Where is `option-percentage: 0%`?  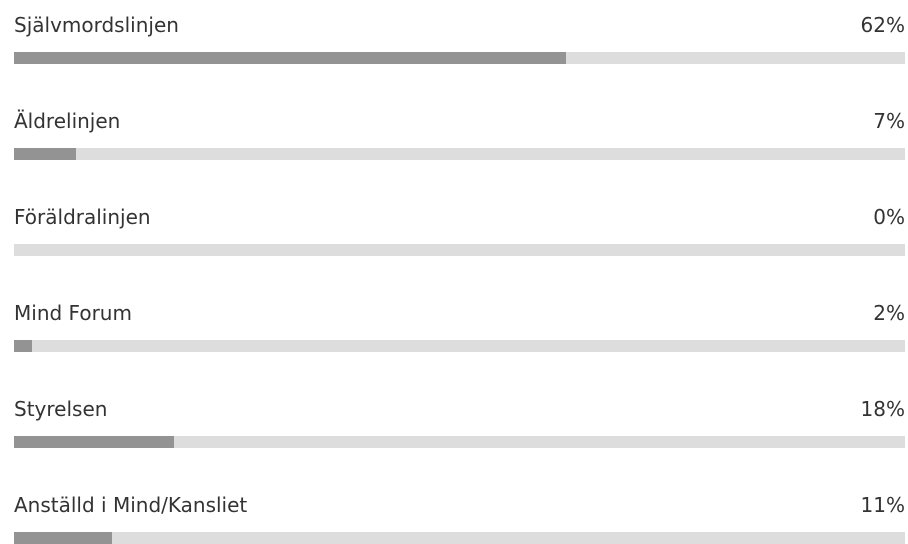
option-percentage: 0% is located at coordinates (889, 217).